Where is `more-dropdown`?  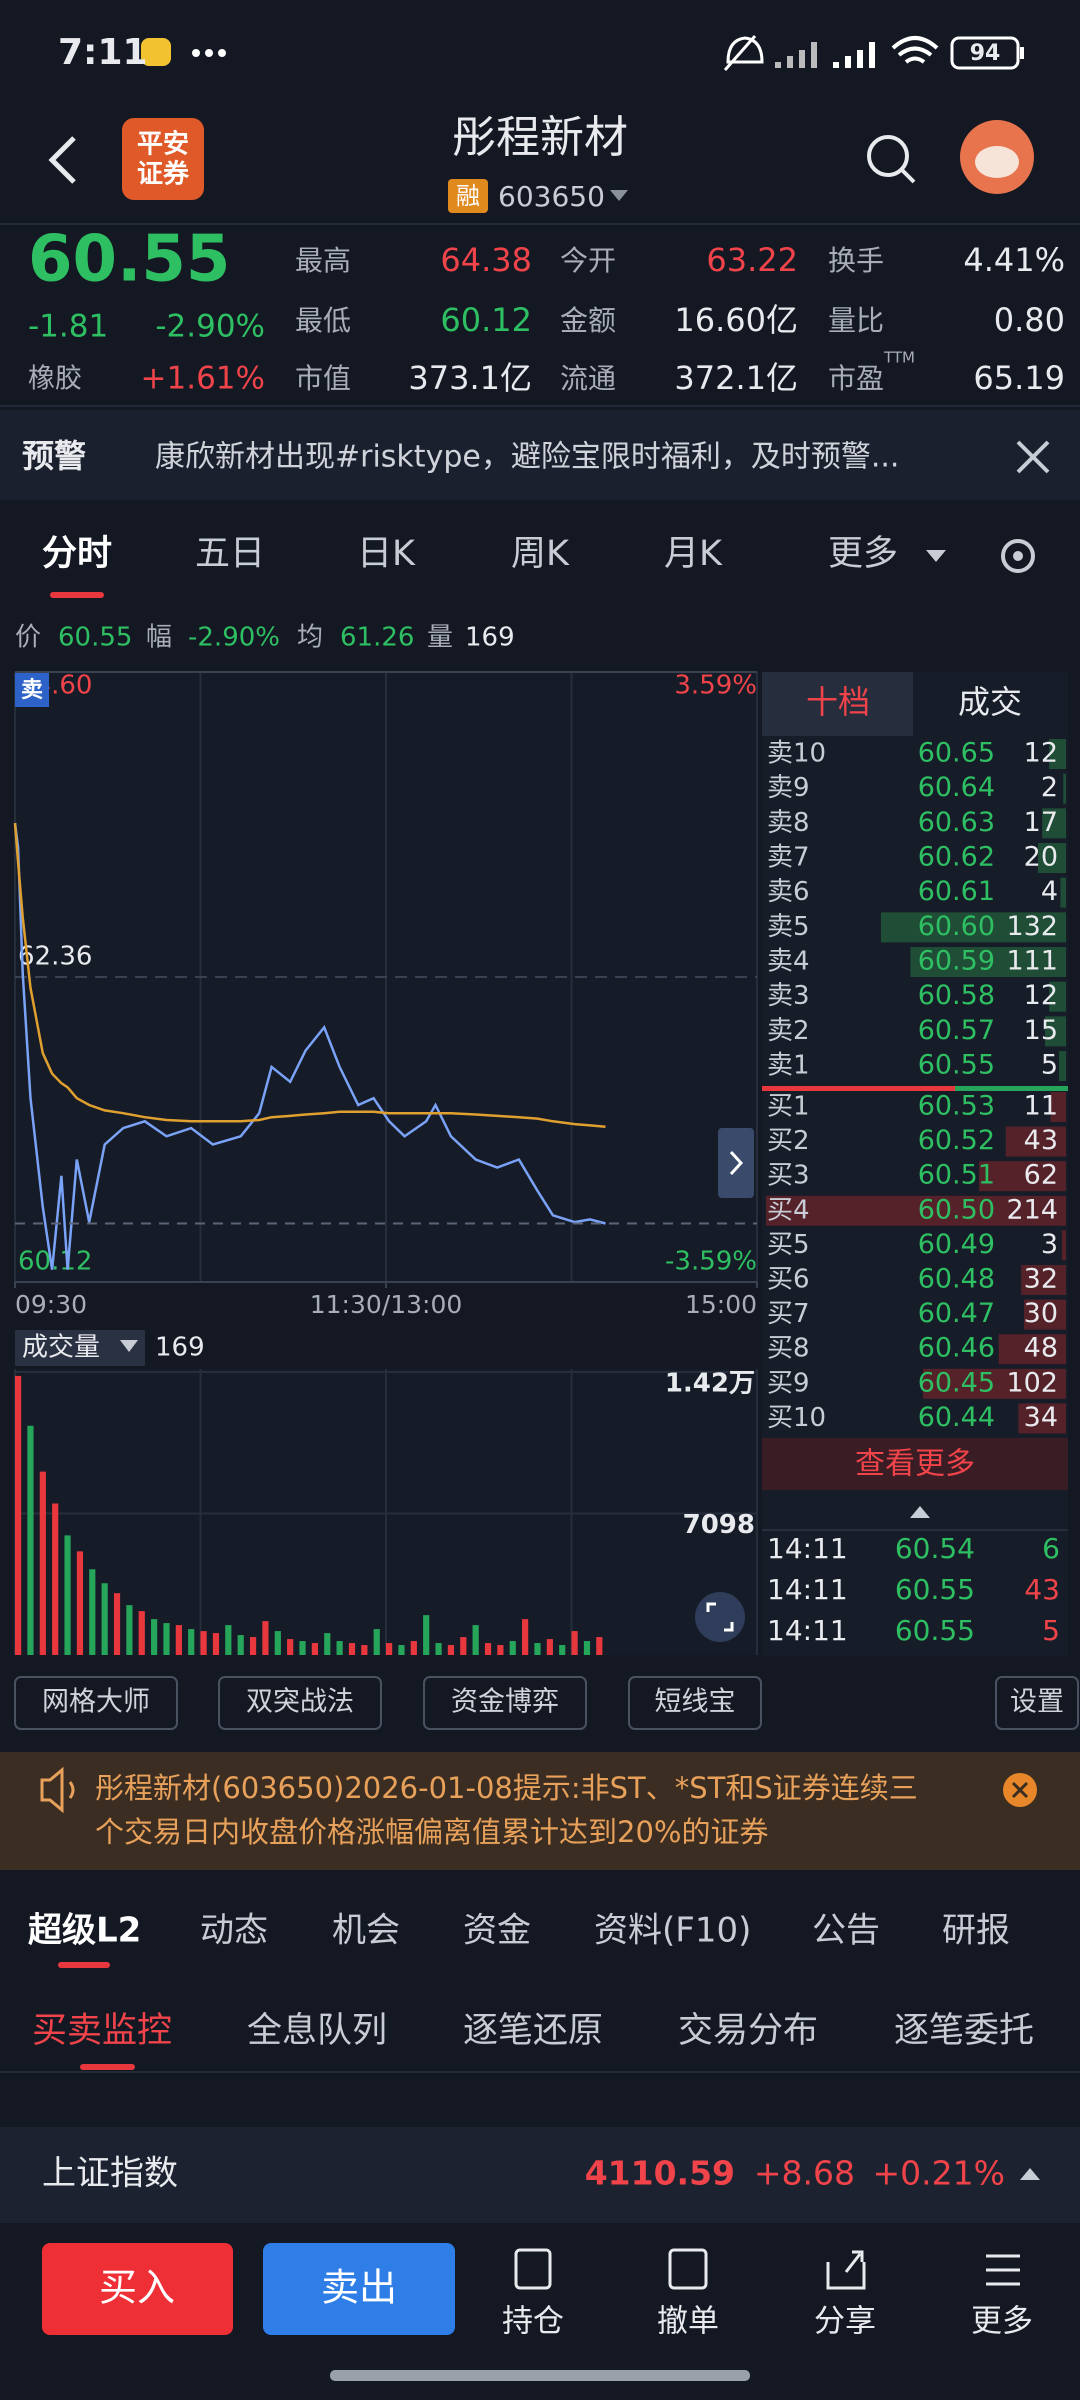 more-dropdown is located at coordinates (936, 556).